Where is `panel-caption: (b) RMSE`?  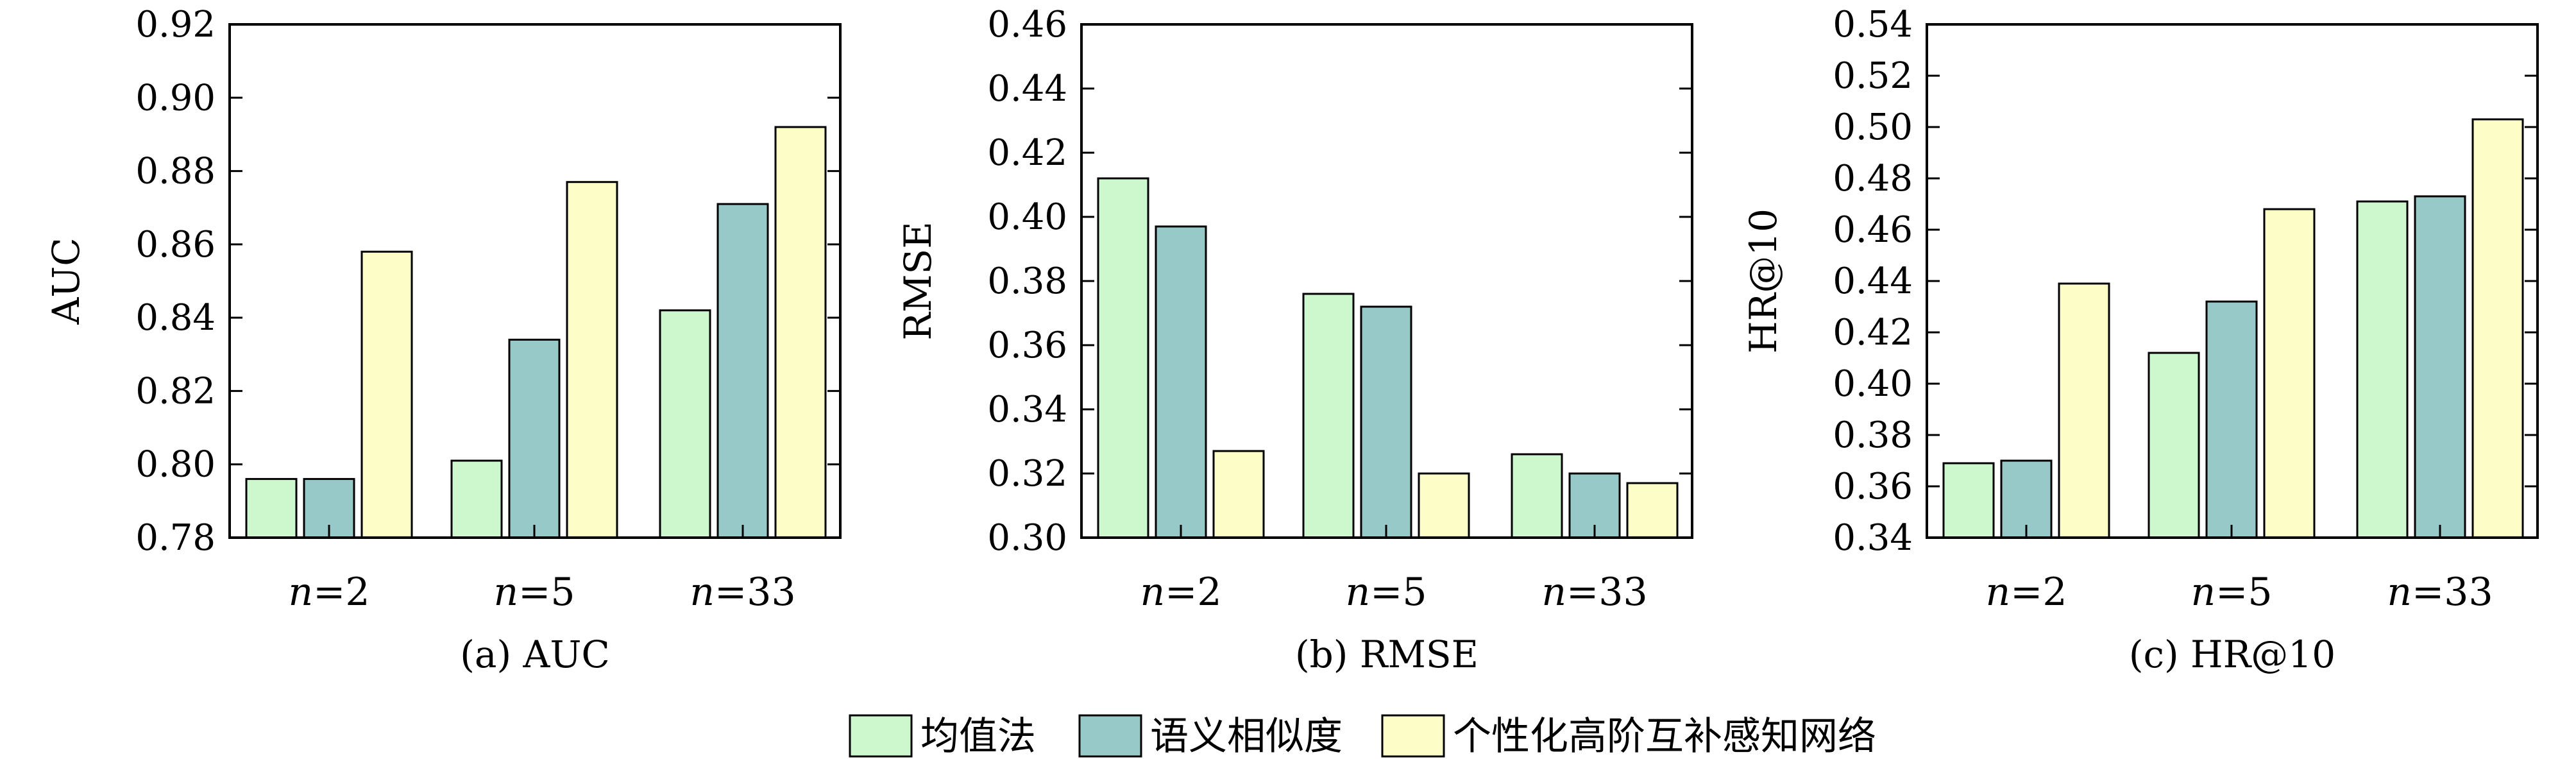
panel-caption: (b) RMSE is located at coordinates (1387, 654).